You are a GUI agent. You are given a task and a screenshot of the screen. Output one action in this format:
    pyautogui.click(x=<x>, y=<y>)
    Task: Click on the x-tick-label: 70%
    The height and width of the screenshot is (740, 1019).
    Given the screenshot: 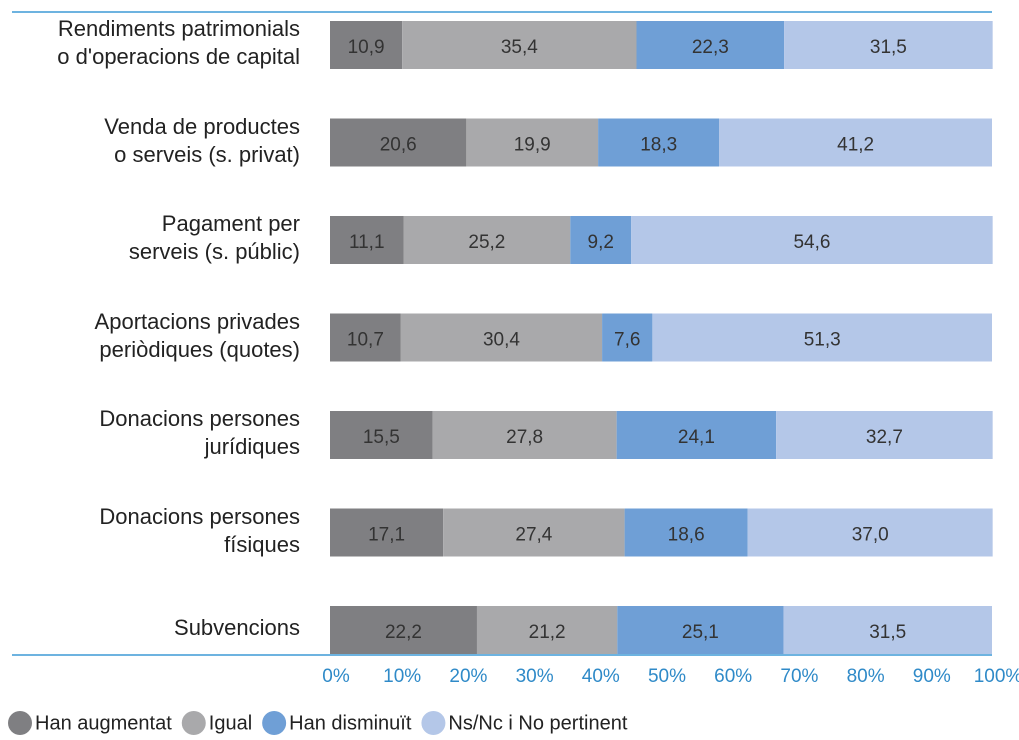 What is the action you would take?
    pyautogui.click(x=799, y=676)
    